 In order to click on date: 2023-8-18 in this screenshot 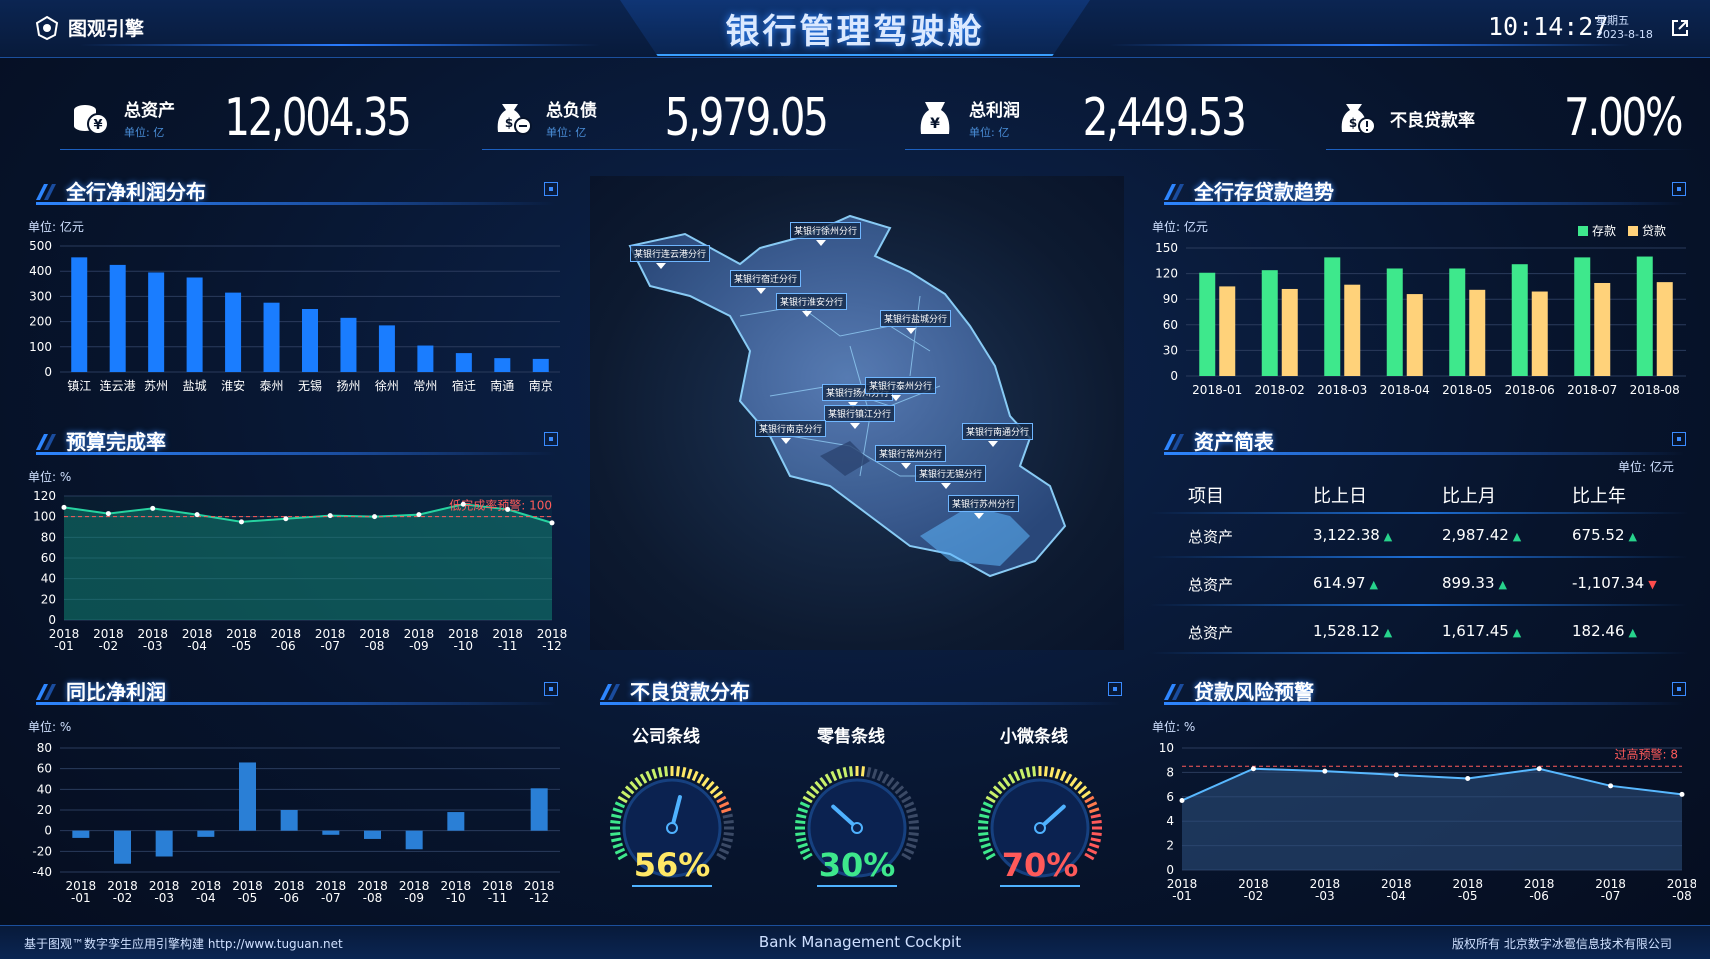, I will do `click(1624, 34)`.